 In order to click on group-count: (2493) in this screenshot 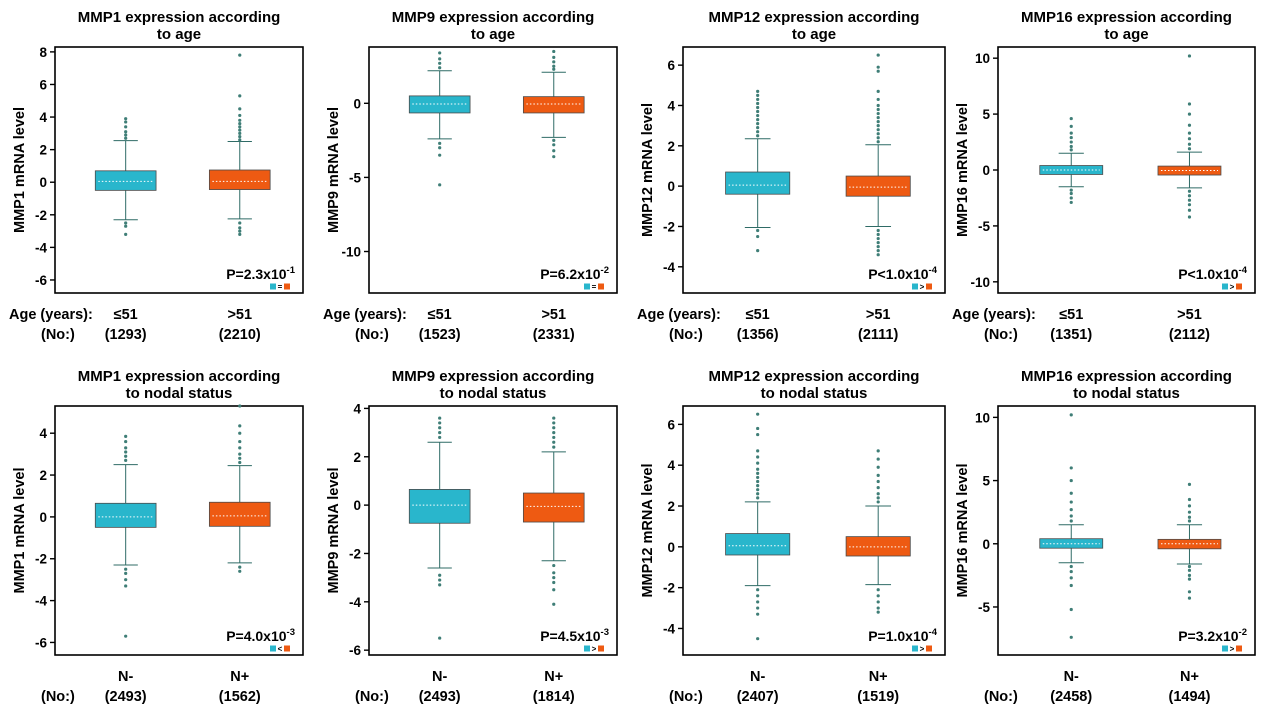, I will do `click(440, 697)`.